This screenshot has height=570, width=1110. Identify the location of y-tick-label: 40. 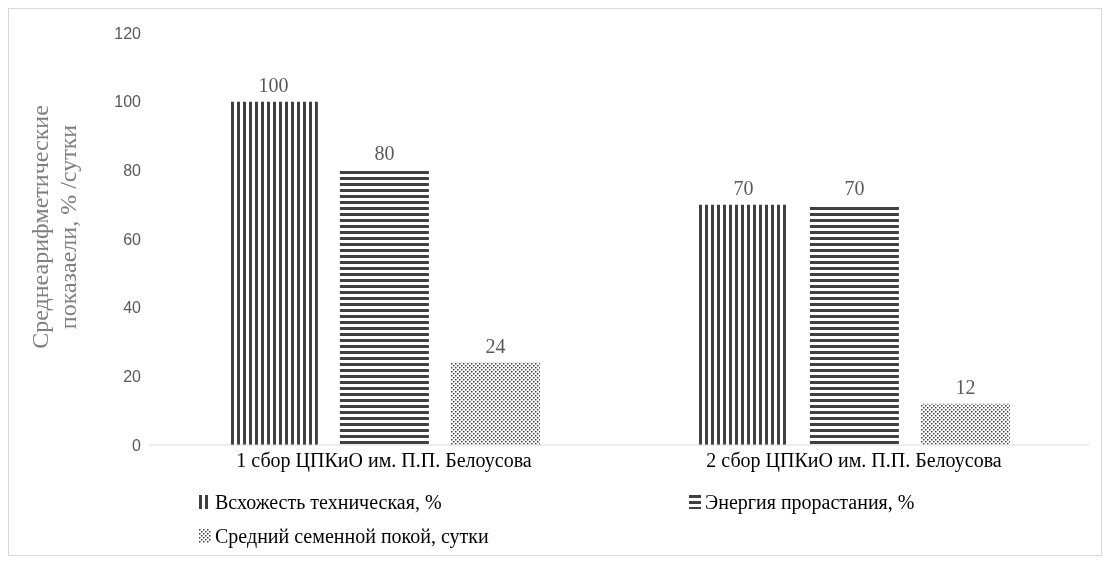
(132, 308).